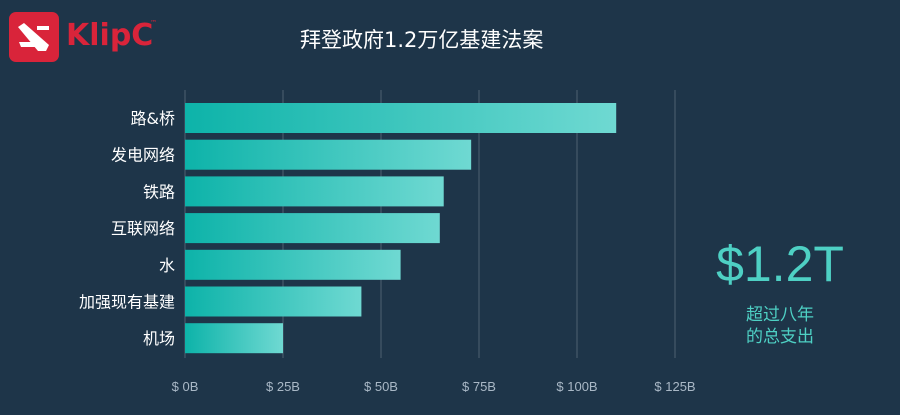 This screenshot has height=415, width=900. I want to click on x-tick-label: $ 50B, so click(381, 386).